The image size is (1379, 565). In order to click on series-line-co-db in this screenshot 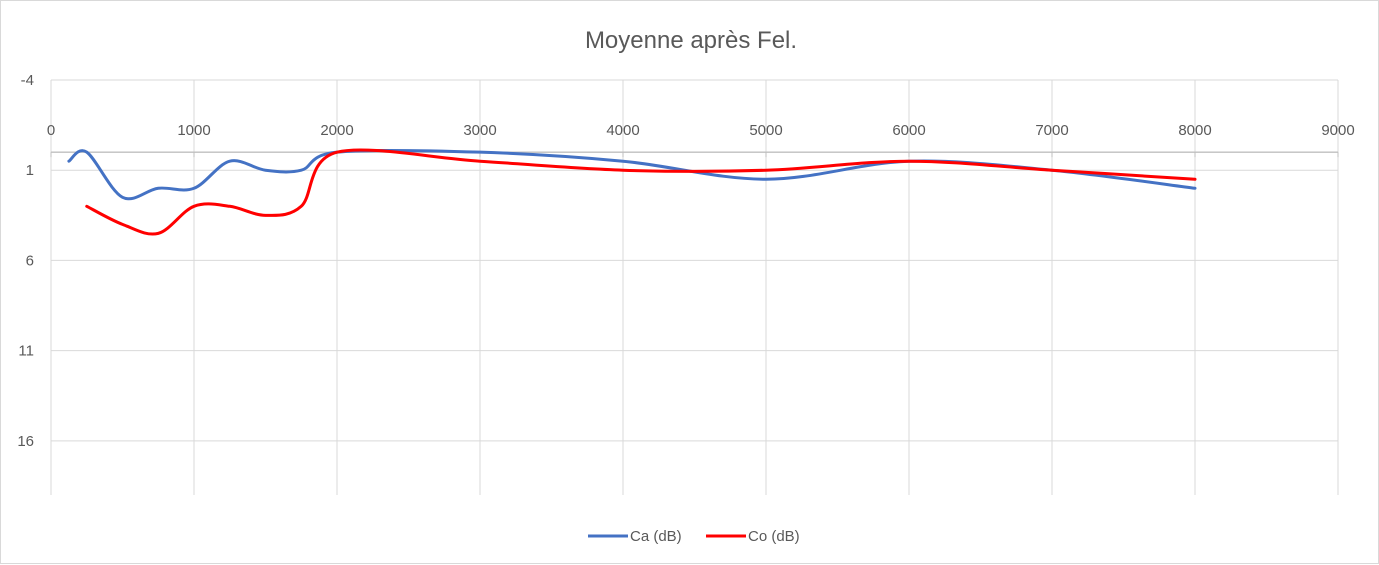, I will do `click(641, 192)`.